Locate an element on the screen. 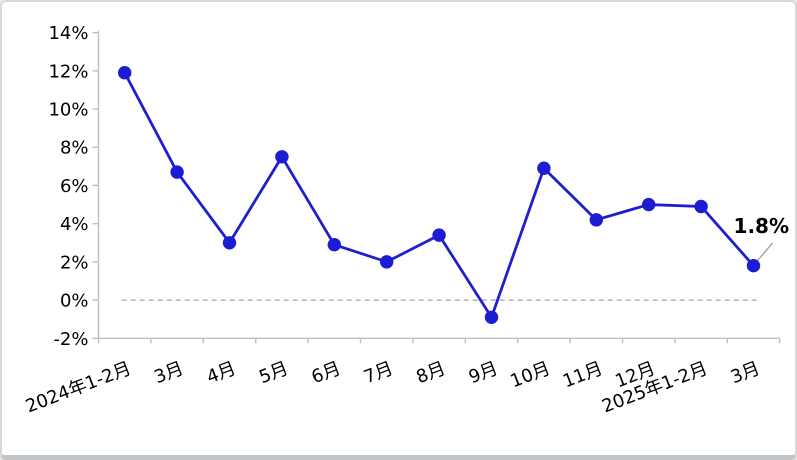 The width and height of the screenshot is (797, 460). y-axis-label: -2% is located at coordinates (70, 339).